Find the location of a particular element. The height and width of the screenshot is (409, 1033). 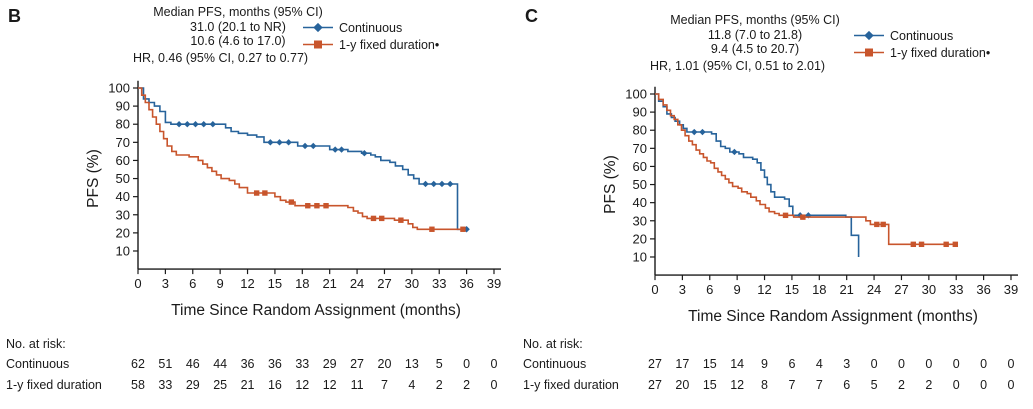

risk-count: 62 is located at coordinates (138, 364).